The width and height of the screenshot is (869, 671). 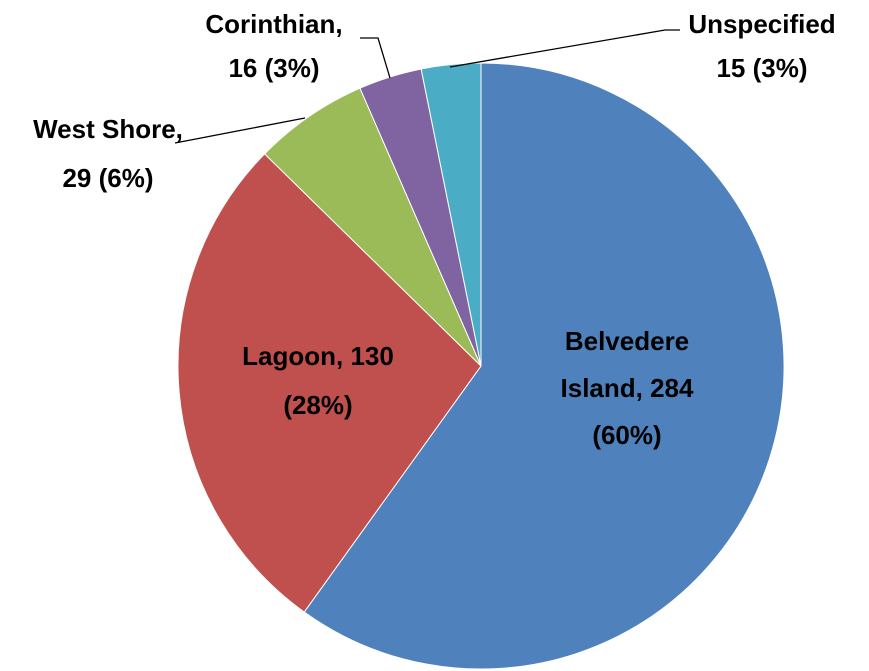 What do you see at coordinates (273, 46) in the screenshot?
I see `data-label: Corinthian, 16 (3%)` at bounding box center [273, 46].